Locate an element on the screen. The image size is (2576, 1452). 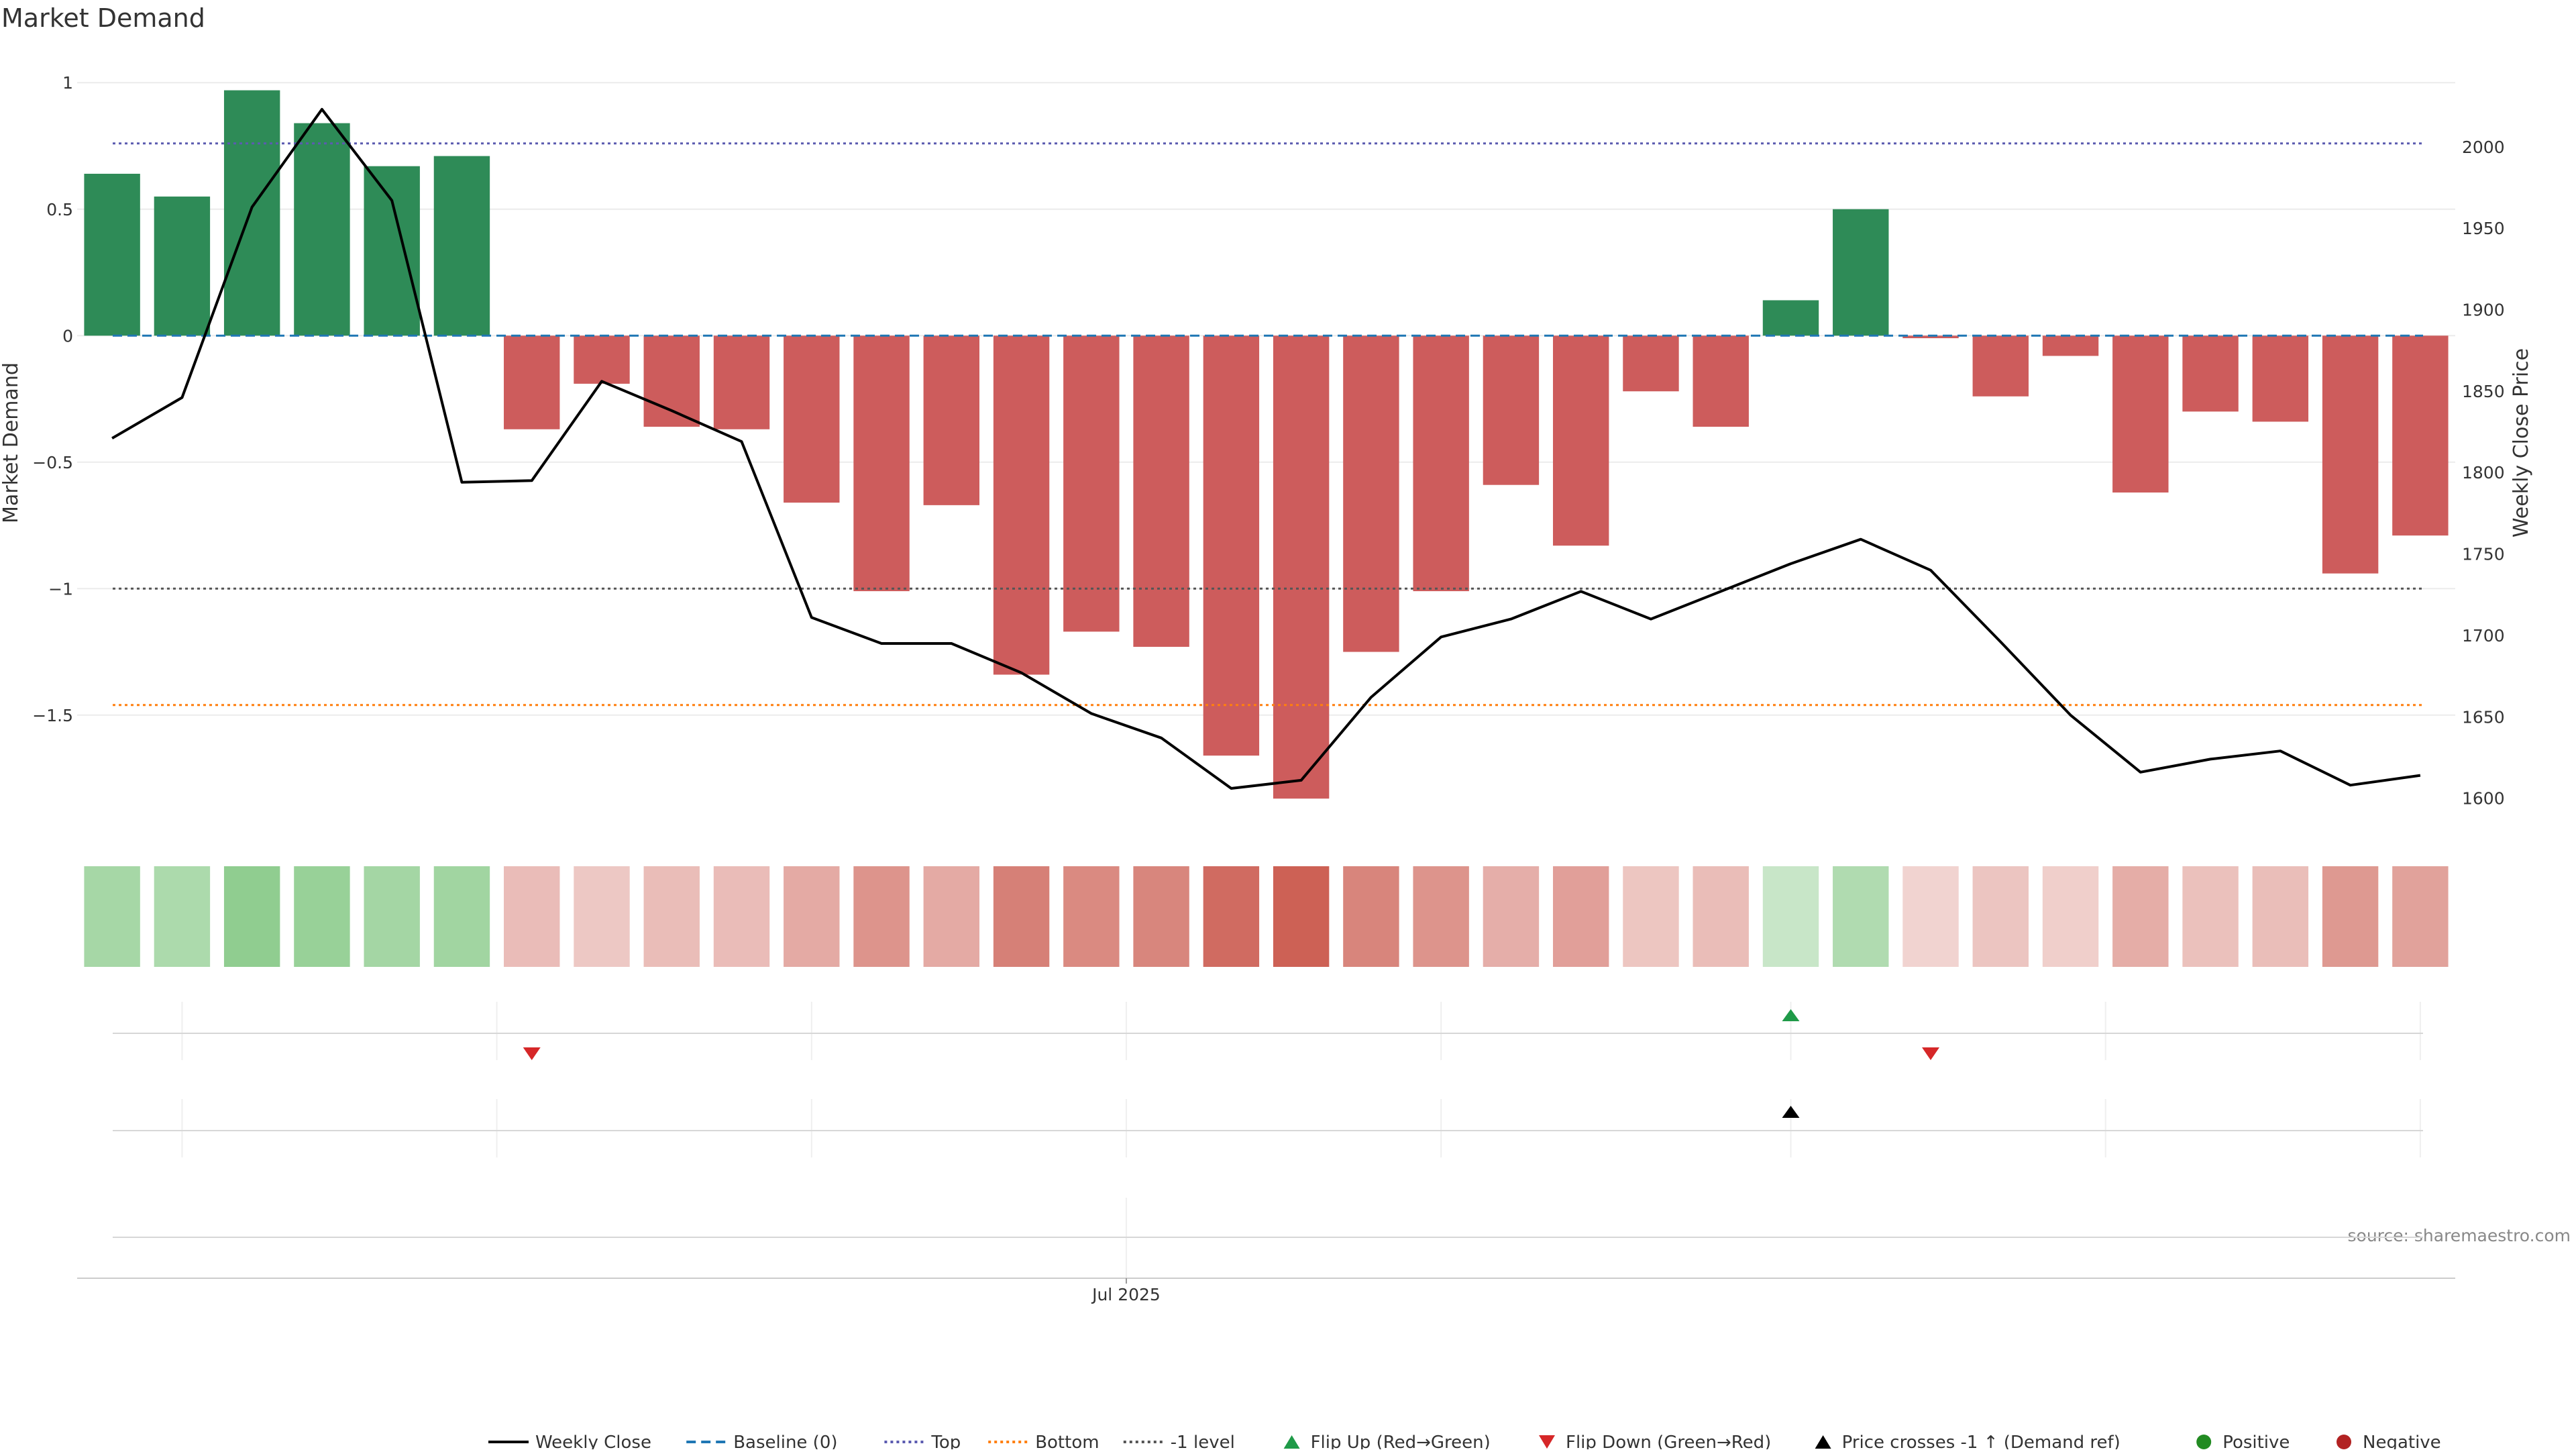
legend-label: -1 level is located at coordinates (1203, 1441).